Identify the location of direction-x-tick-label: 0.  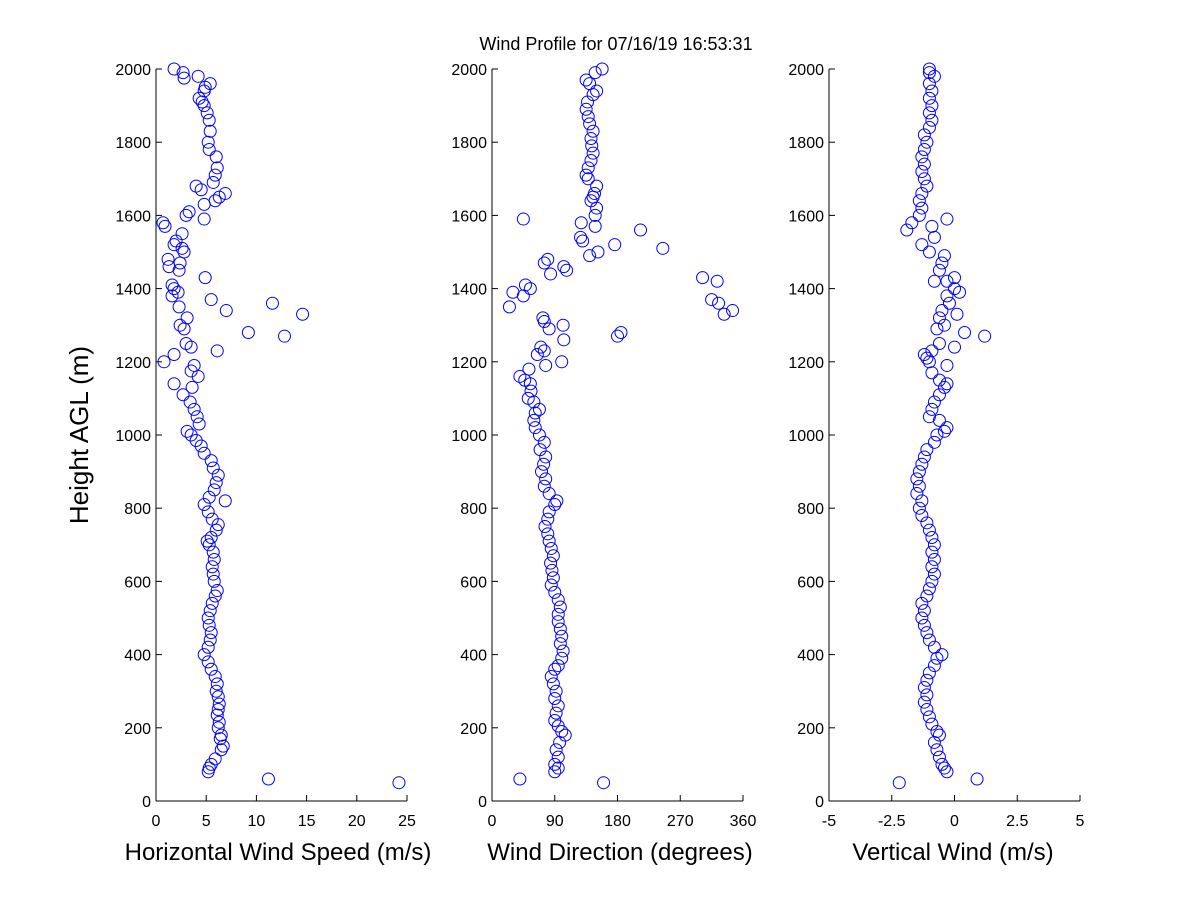
(492, 821).